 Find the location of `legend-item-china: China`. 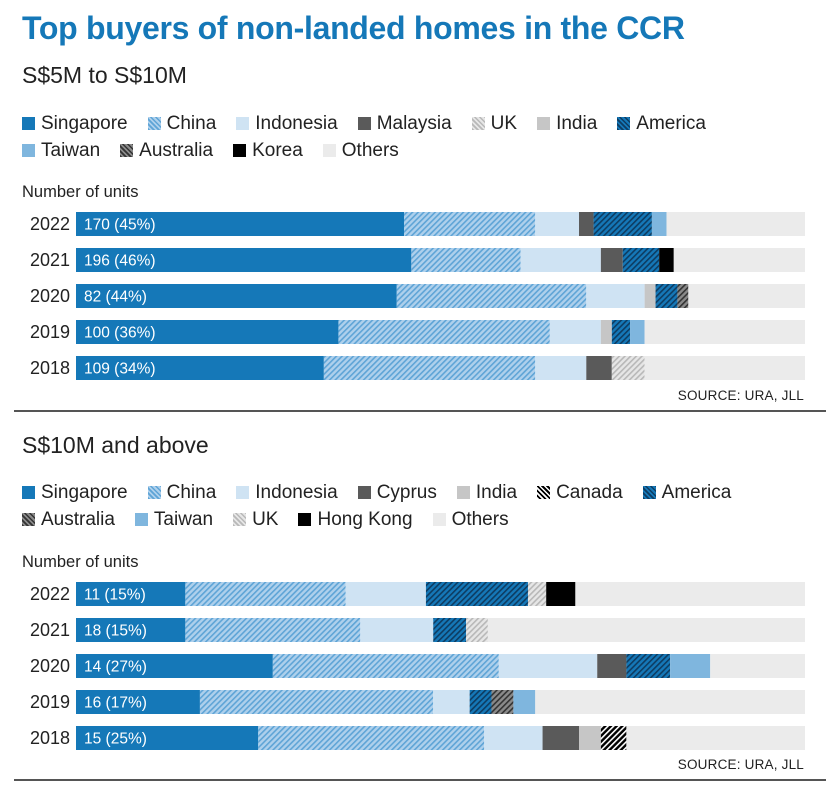

legend-item-china: China is located at coordinates (182, 492).